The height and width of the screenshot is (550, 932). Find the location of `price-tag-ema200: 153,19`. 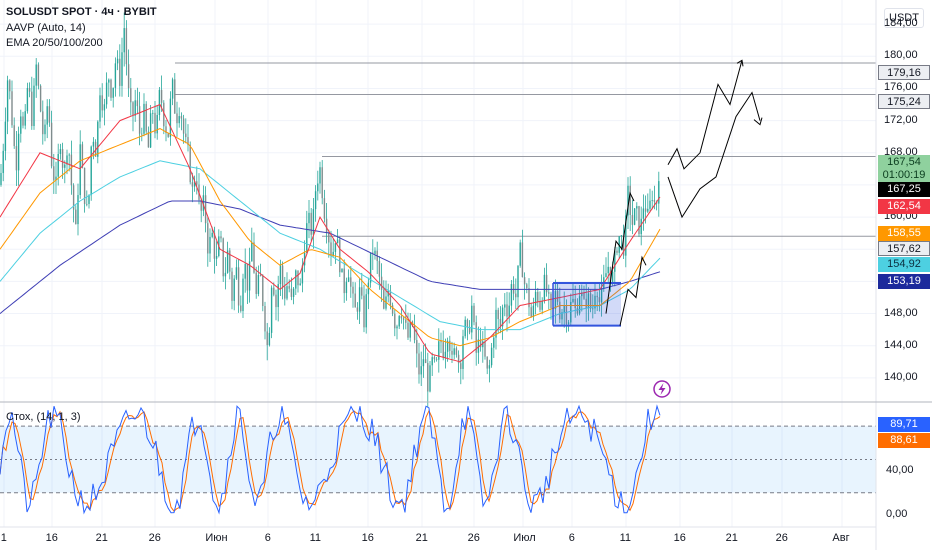

price-tag-ema200: 153,19 is located at coordinates (904, 281).